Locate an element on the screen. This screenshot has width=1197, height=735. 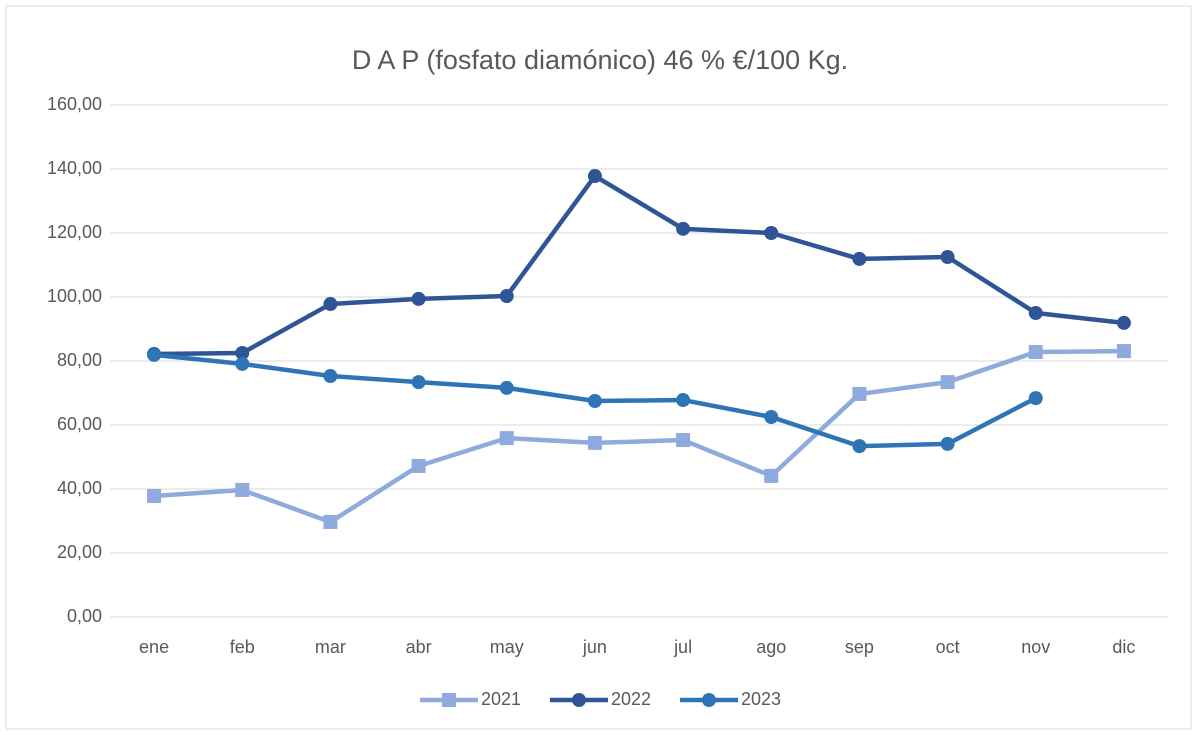
x-tick-label: mar is located at coordinates (330, 647).